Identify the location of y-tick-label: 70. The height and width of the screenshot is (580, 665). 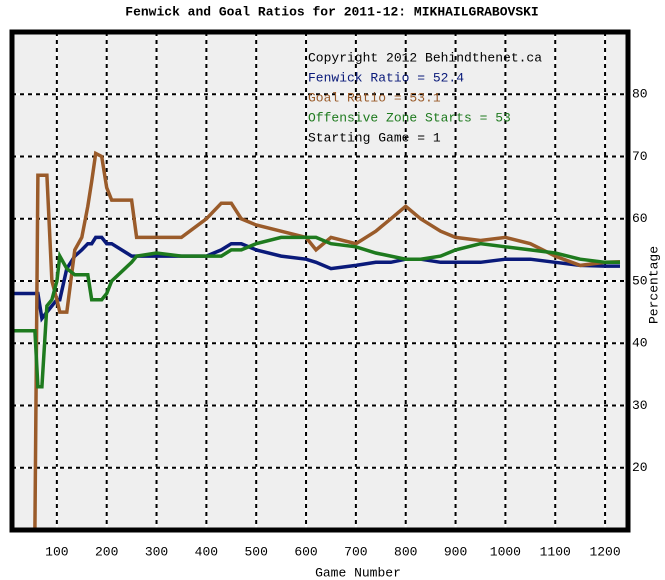
(640, 156).